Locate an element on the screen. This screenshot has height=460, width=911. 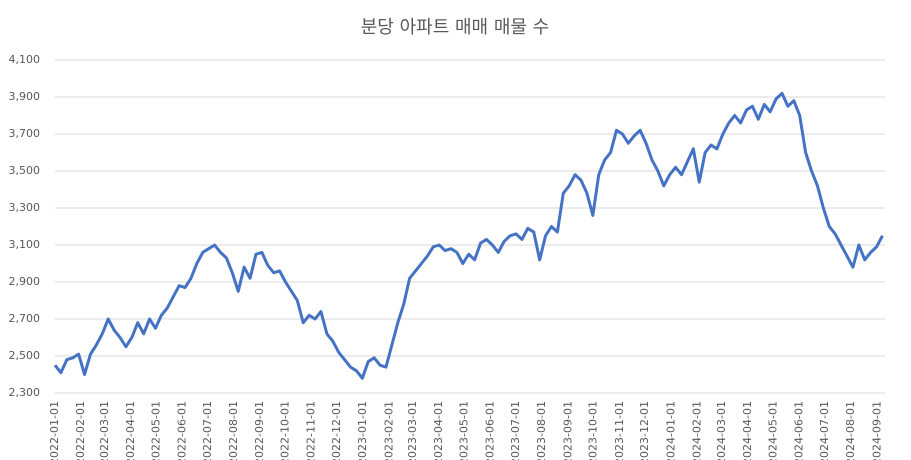
x-tick-label: 2023-10-01 is located at coordinates (593, 430).